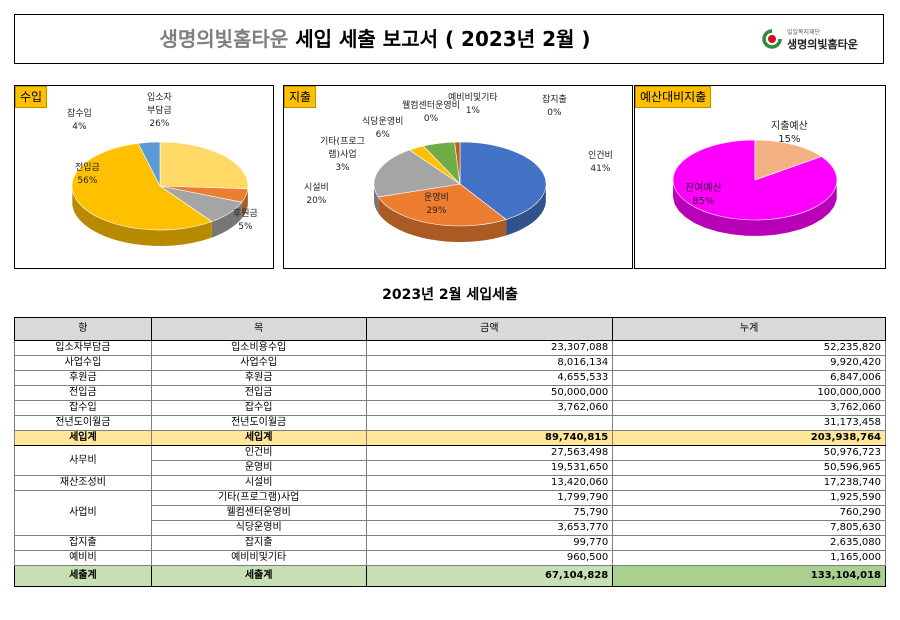 This screenshot has width=900, height=620. I want to click on expense-pie-chart, so click(460, 191).